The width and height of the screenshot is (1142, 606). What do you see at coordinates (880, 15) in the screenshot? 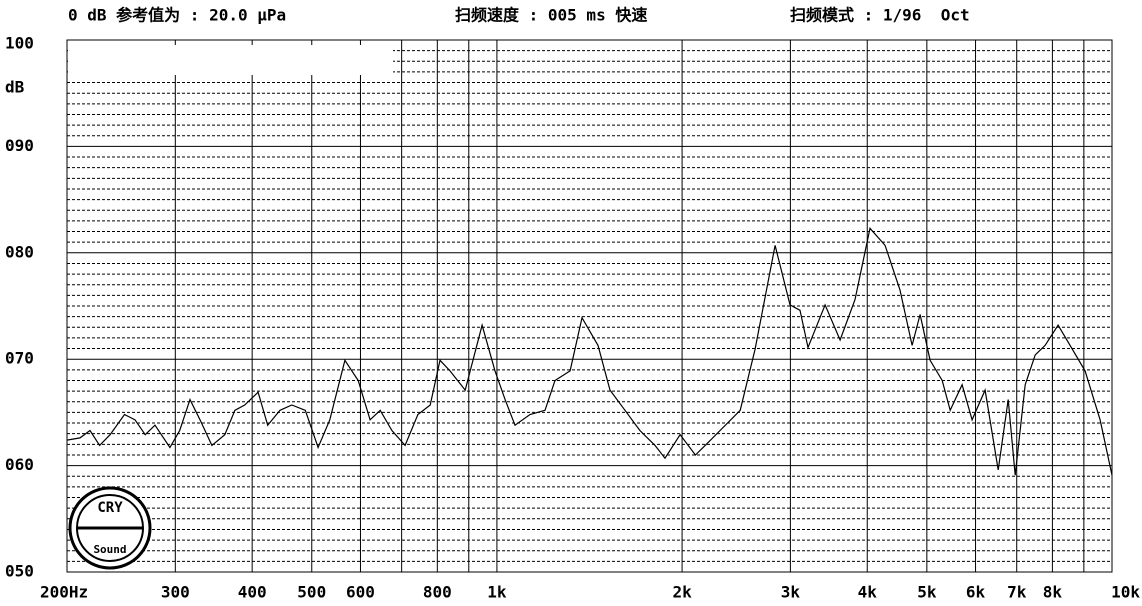
I see `header-mode: 扫频模式 : 1/96 Oct` at bounding box center [880, 15].